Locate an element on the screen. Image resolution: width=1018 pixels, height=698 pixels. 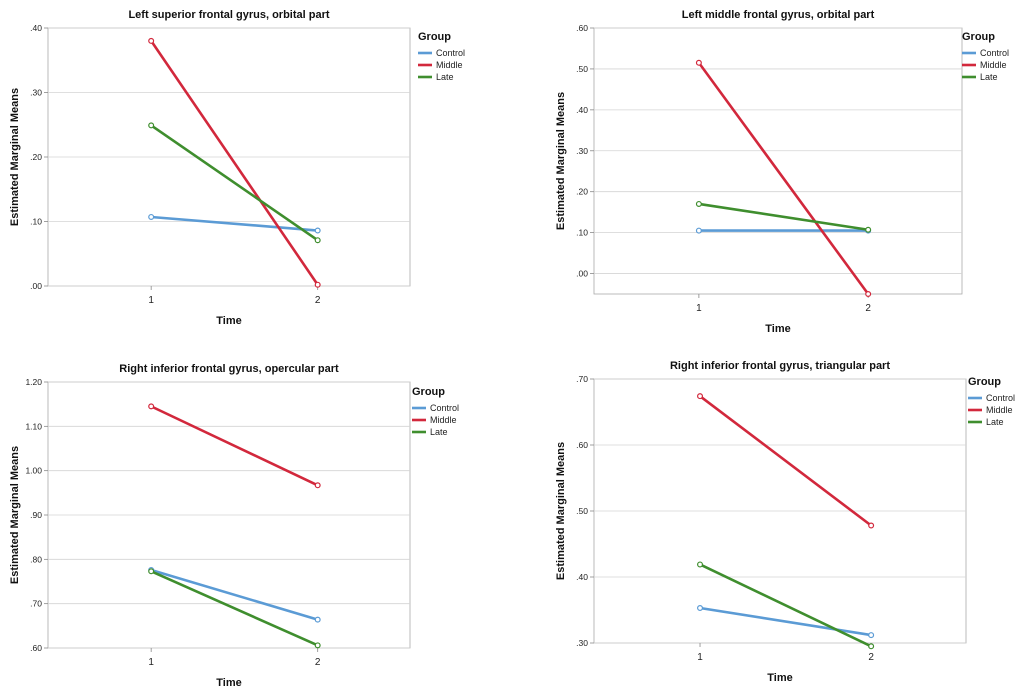
y-tick-label: .80 is located at coordinates (36, 559).